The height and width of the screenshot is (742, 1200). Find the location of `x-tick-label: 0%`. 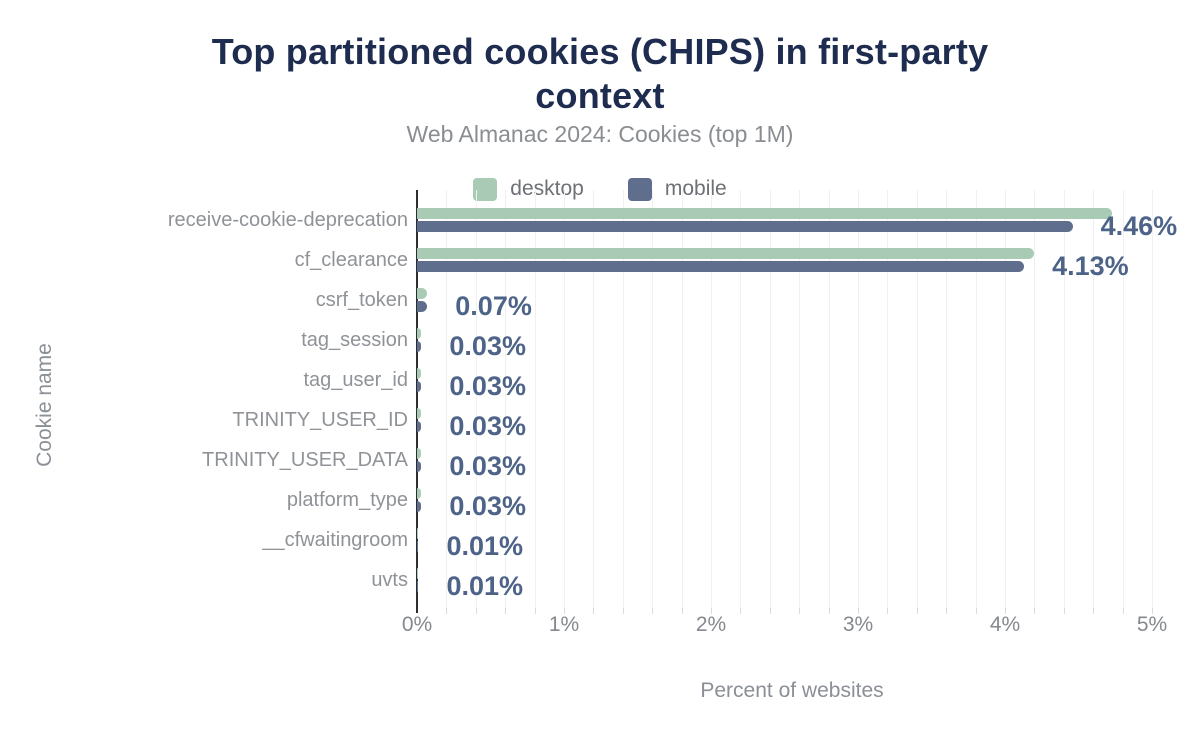

x-tick-label: 0% is located at coordinates (417, 624).